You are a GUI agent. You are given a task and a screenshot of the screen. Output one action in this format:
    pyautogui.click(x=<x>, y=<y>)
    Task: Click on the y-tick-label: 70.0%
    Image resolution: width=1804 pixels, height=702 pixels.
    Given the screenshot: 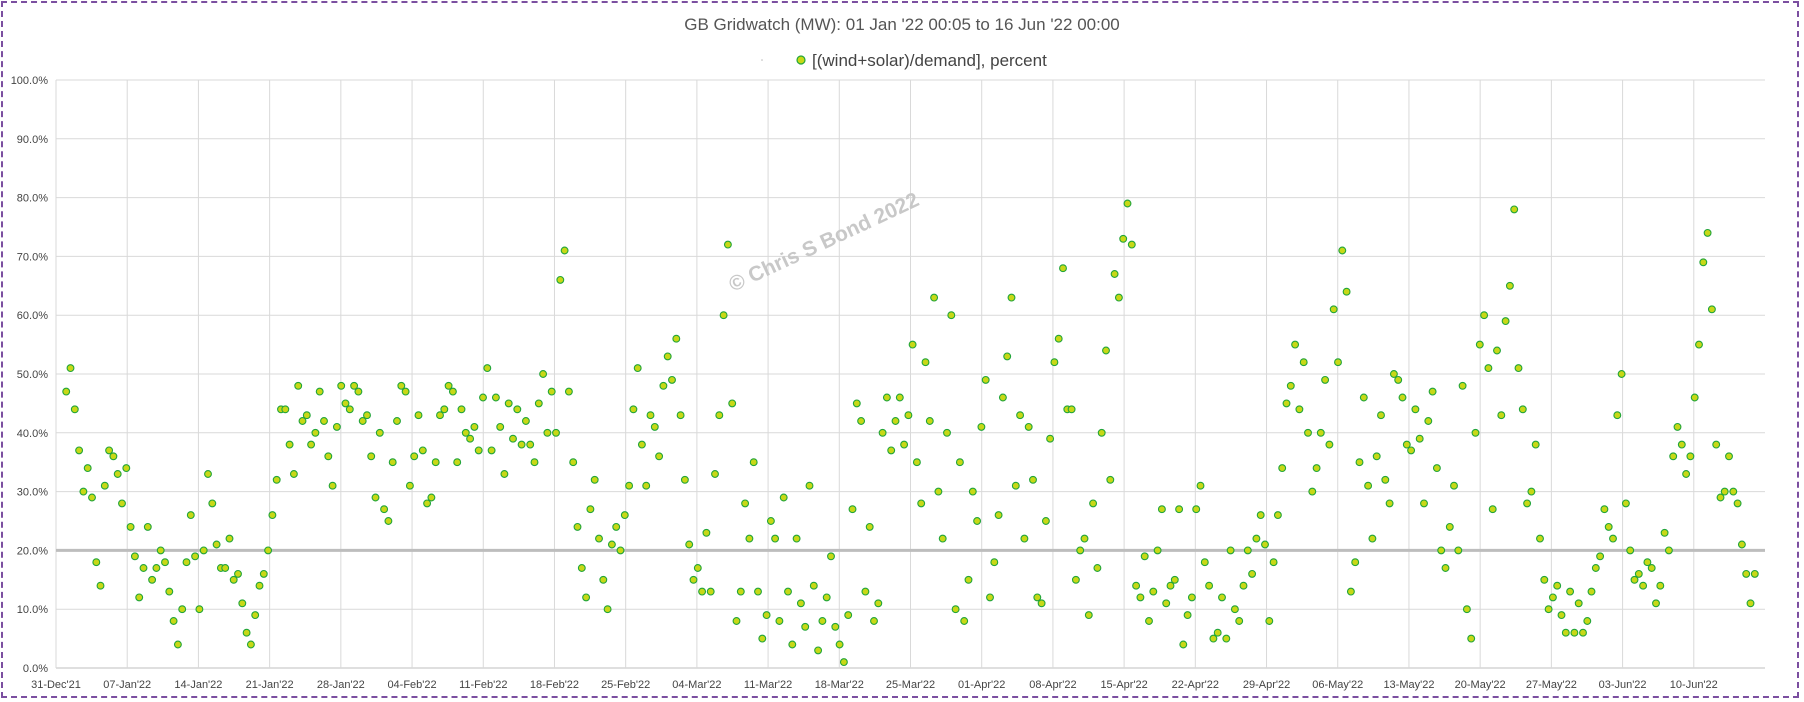 What is the action you would take?
    pyautogui.click(x=32, y=257)
    